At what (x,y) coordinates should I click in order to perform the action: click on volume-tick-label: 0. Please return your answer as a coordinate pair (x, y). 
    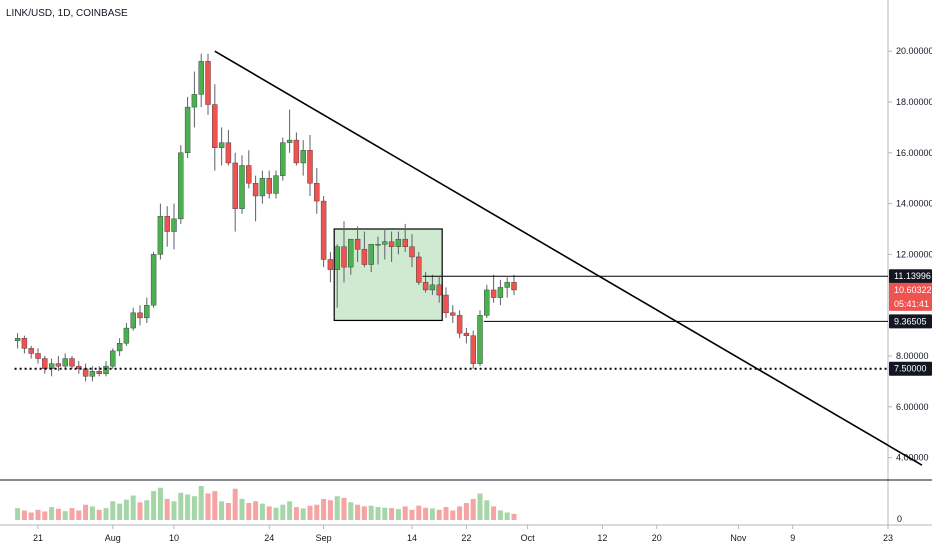
    Looking at the image, I should click on (899, 519).